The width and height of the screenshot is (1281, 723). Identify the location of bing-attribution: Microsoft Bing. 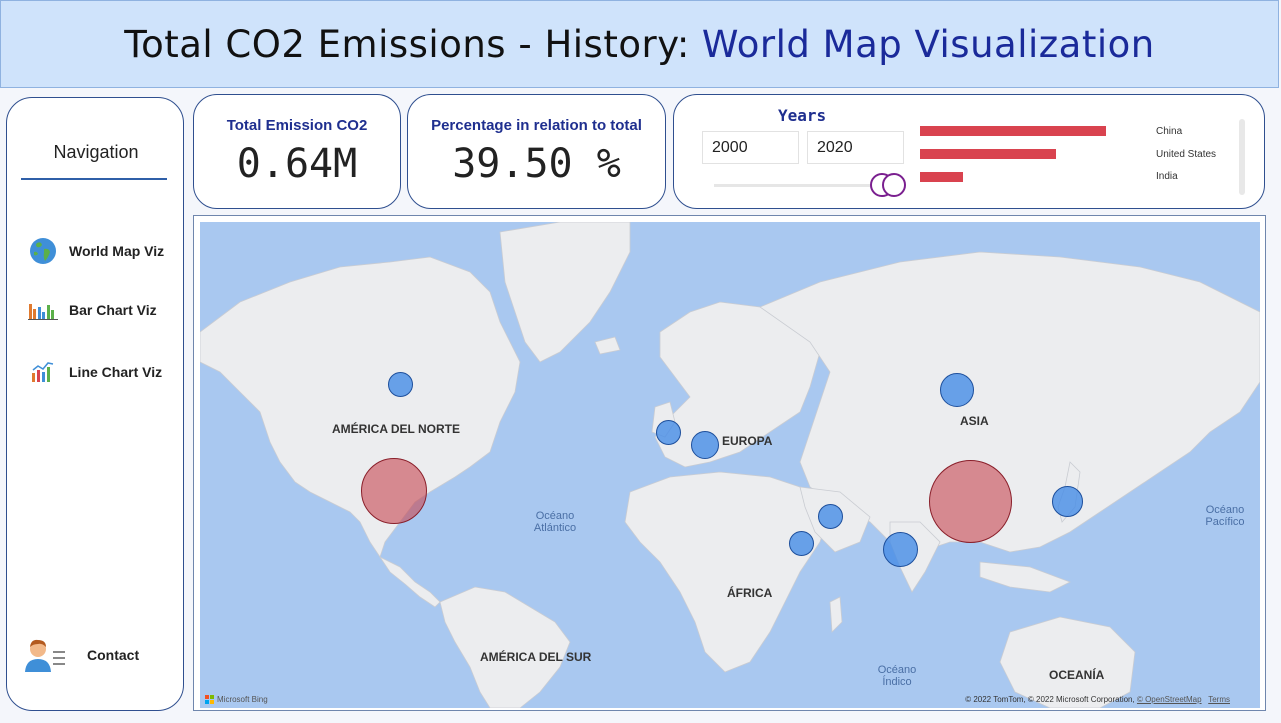
(236, 699).